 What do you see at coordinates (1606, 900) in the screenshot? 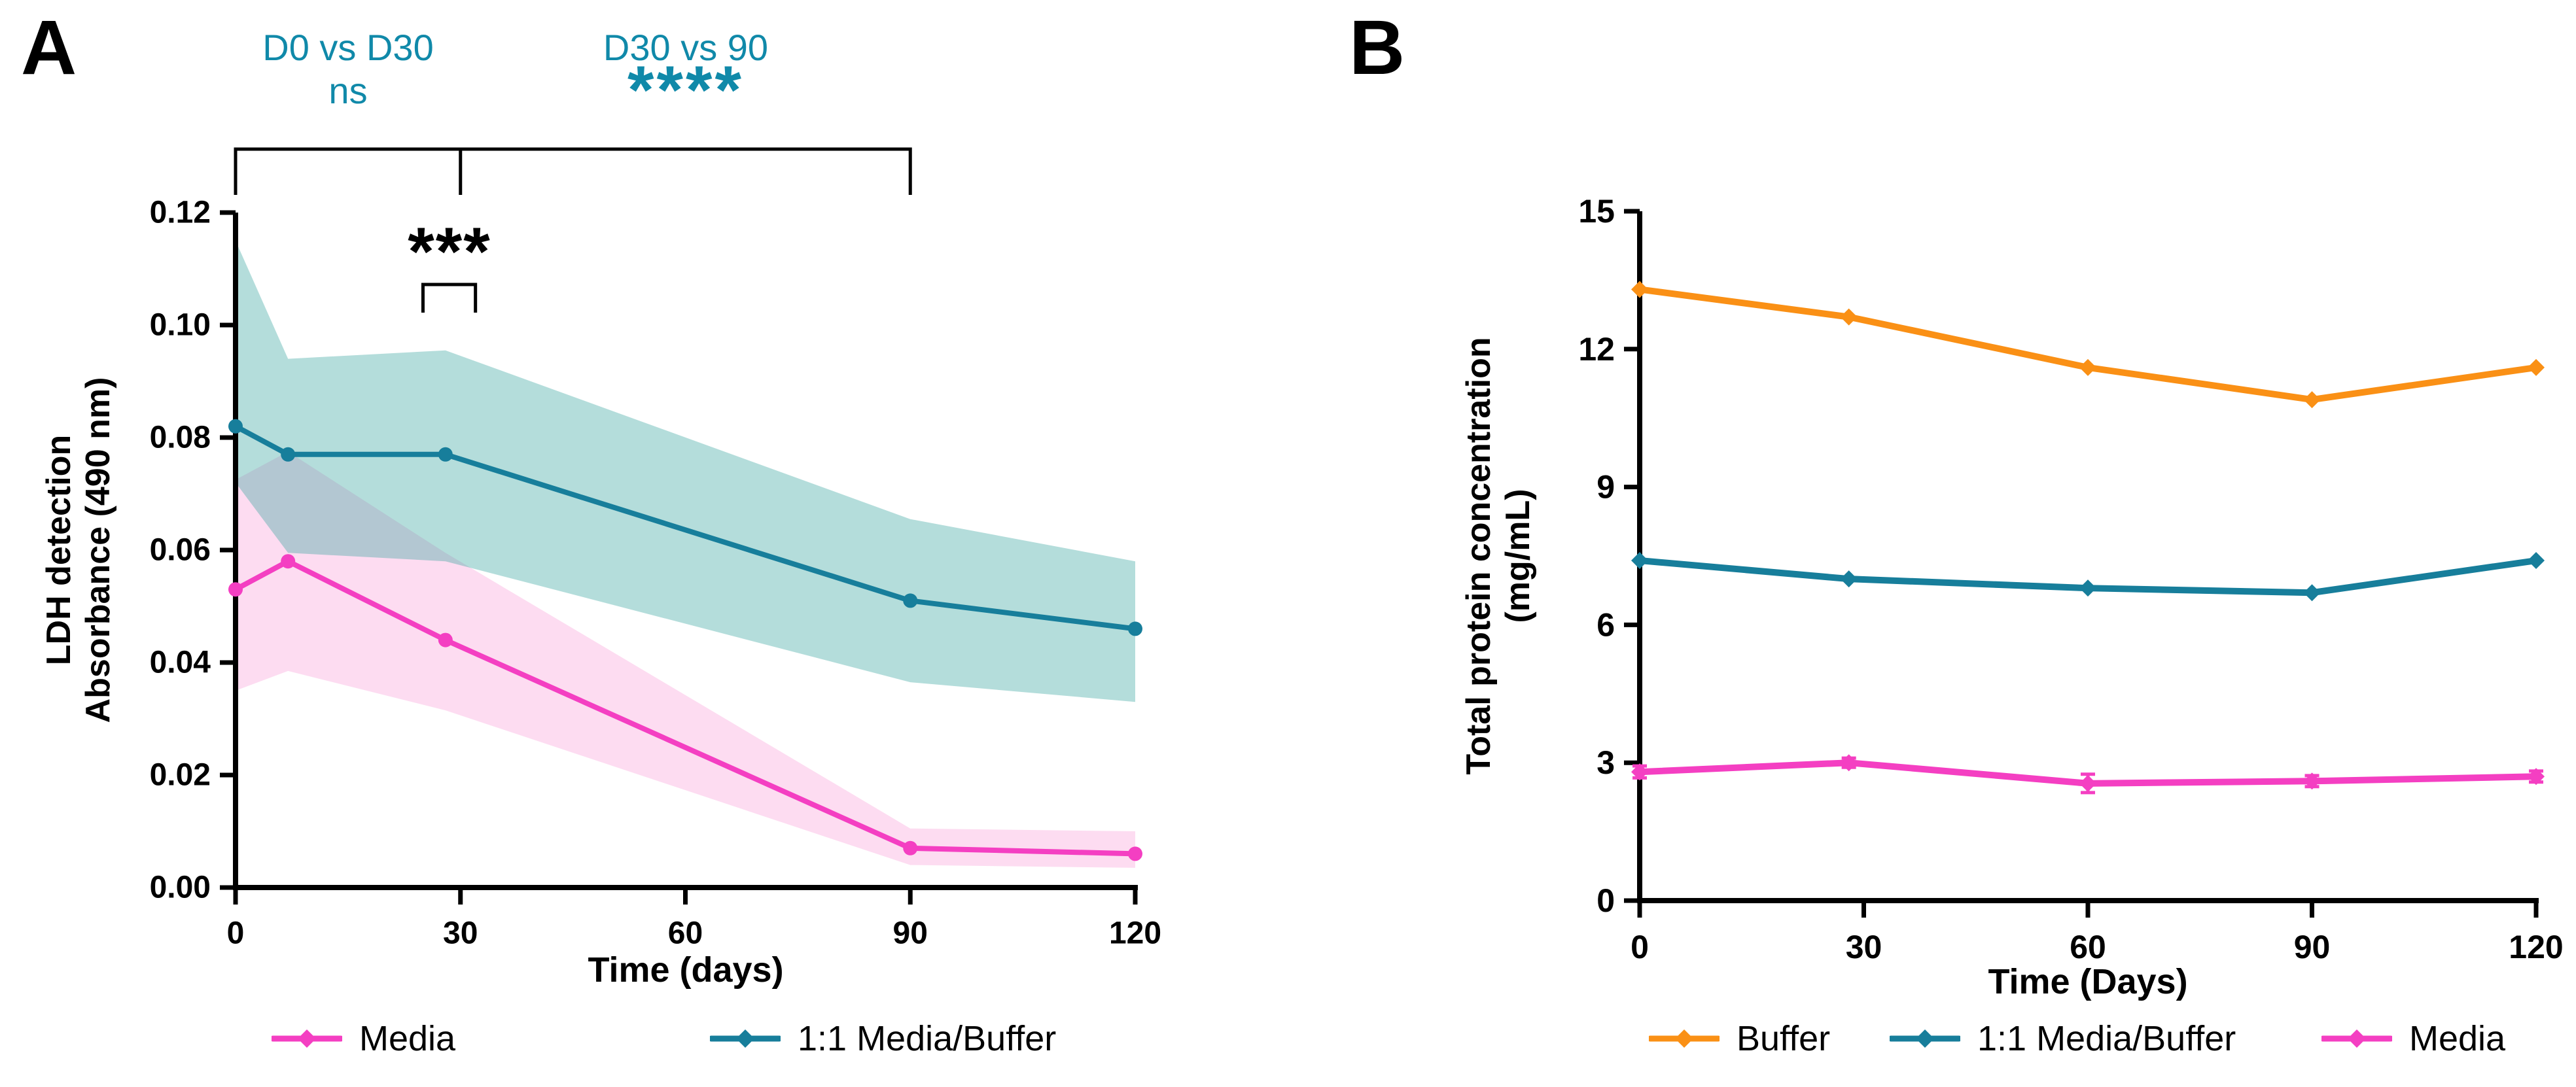
I see `y-tick-label: 0` at bounding box center [1606, 900].